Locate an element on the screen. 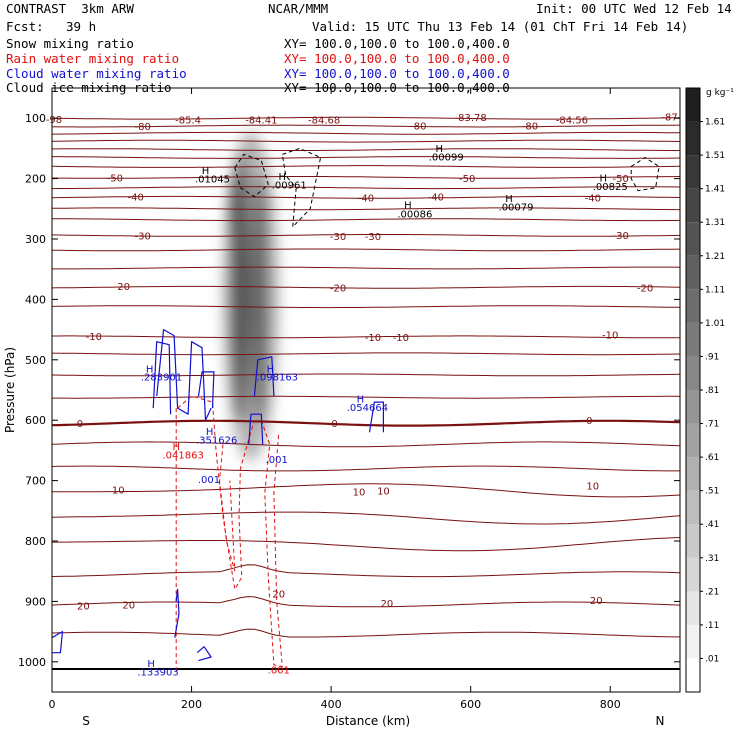  cloud-ice-label: .00086 is located at coordinates (414, 215).